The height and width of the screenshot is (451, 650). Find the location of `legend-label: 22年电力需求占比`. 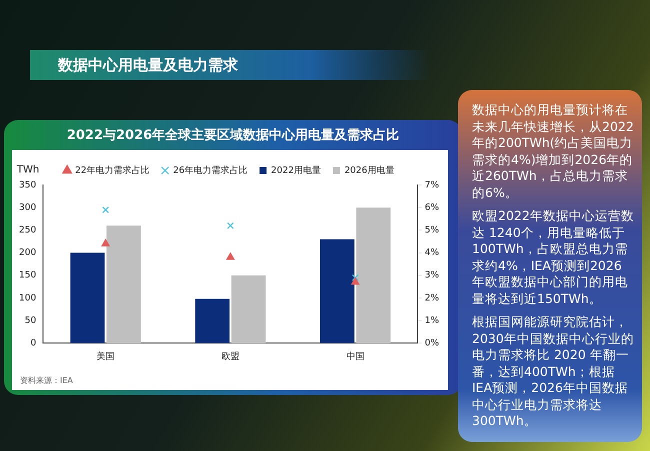

legend-label: 22年电力需求占比 is located at coordinates (112, 170).